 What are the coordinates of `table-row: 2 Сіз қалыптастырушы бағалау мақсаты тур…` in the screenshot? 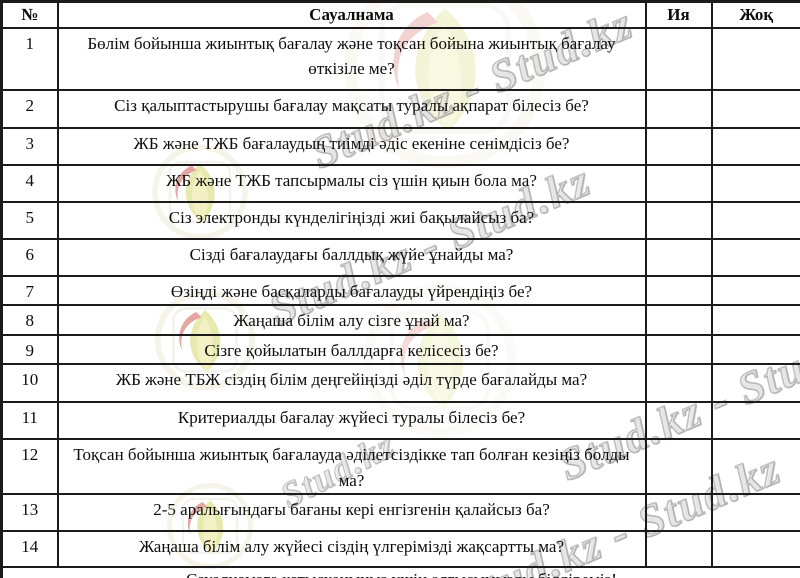 It's located at (400, 108).